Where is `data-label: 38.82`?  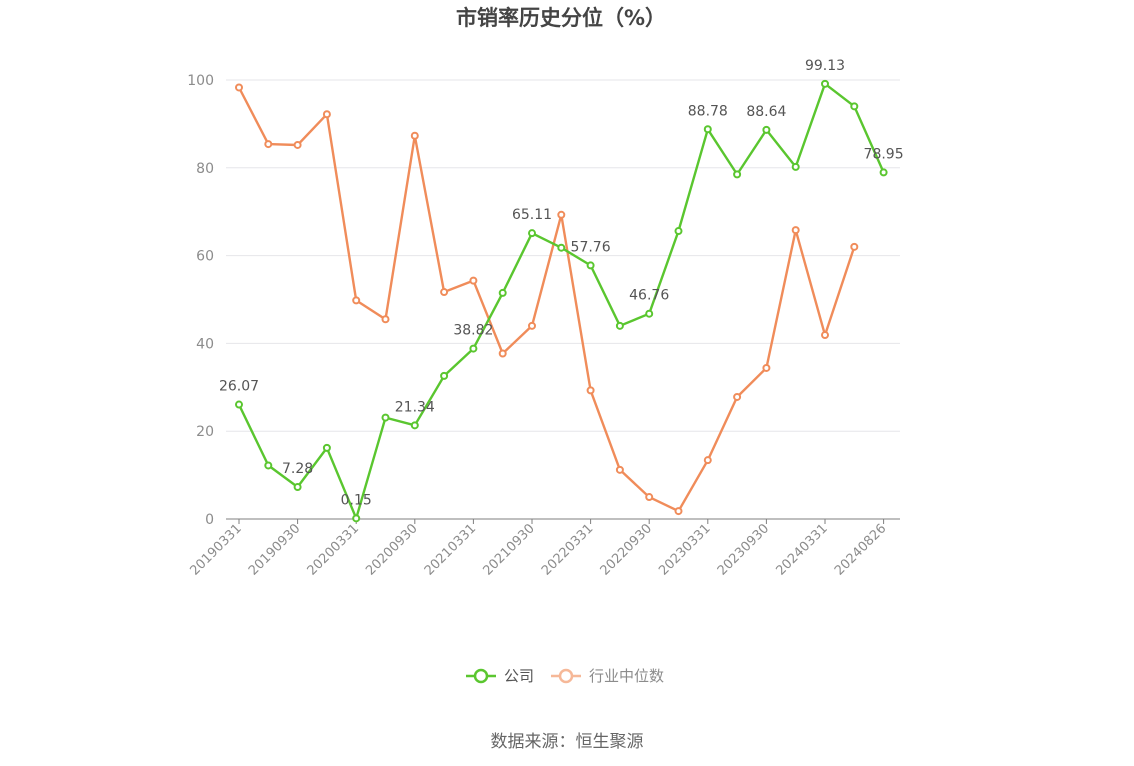
data-label: 38.82 is located at coordinates (473, 331).